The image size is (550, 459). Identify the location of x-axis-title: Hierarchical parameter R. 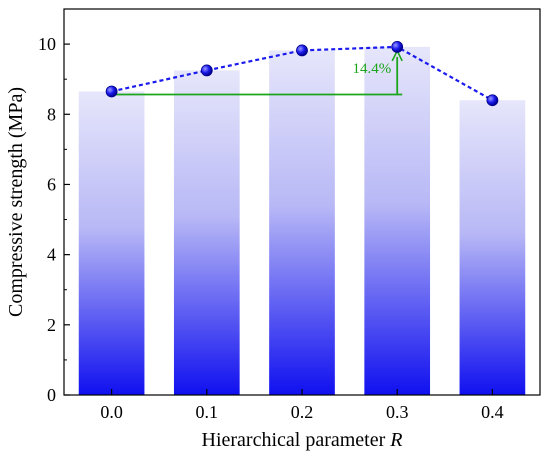
(302, 440).